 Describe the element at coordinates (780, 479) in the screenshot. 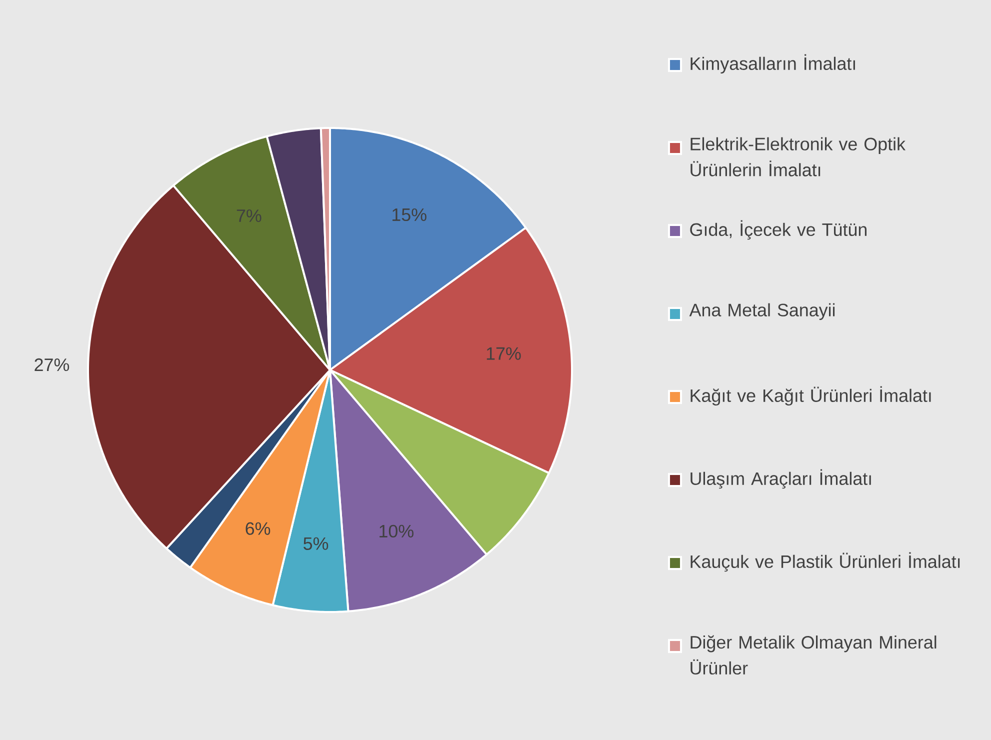

I see `legend-label: Ulaşım Araçları İmalatı` at that location.